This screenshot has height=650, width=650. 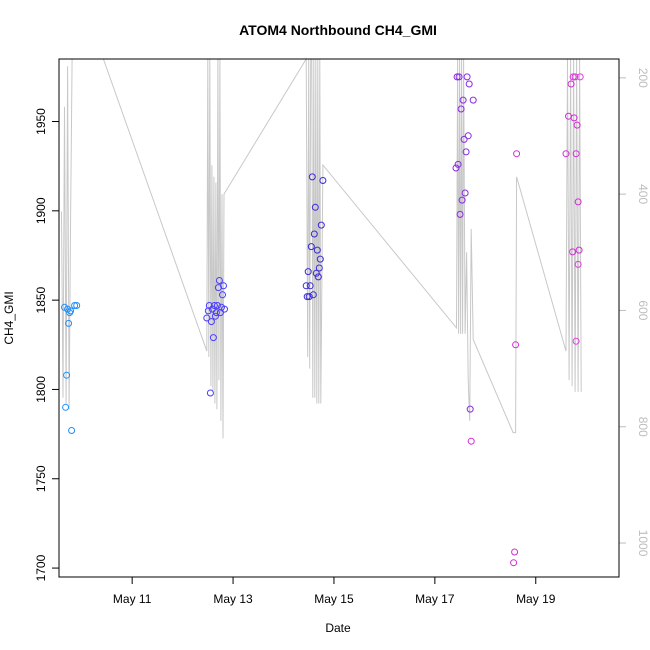 What do you see at coordinates (132, 599) in the screenshot?
I see `x-tick-label: May 11` at bounding box center [132, 599].